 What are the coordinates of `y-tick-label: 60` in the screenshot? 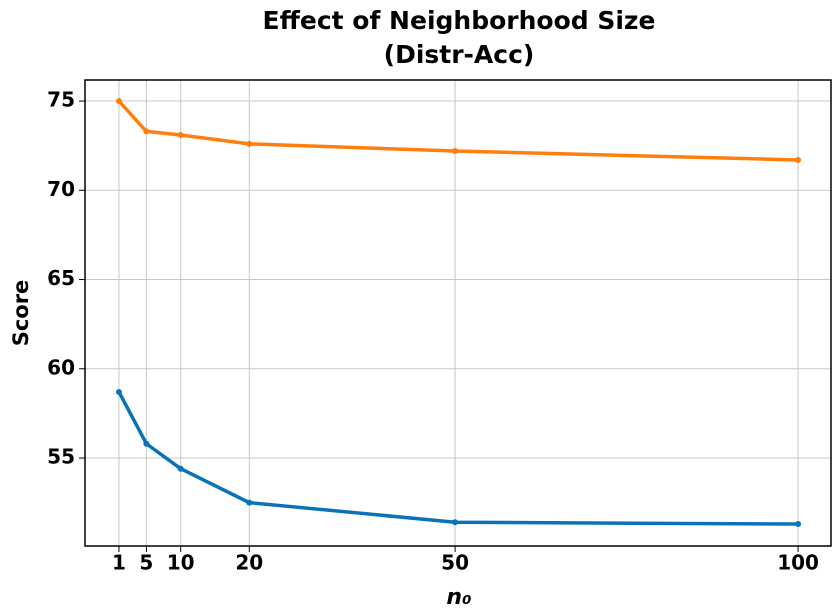 It's located at (61, 367).